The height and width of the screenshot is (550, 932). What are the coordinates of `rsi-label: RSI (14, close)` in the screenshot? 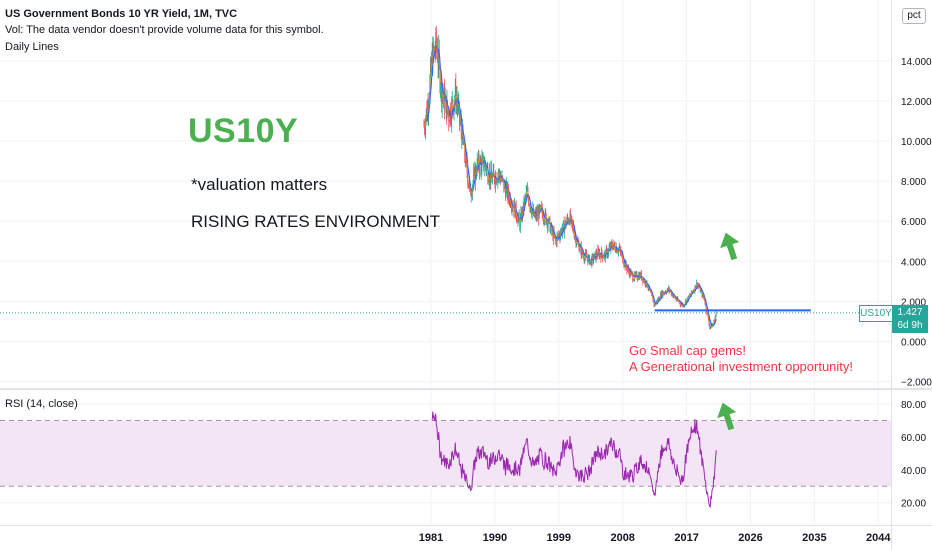 It's located at (41, 404).